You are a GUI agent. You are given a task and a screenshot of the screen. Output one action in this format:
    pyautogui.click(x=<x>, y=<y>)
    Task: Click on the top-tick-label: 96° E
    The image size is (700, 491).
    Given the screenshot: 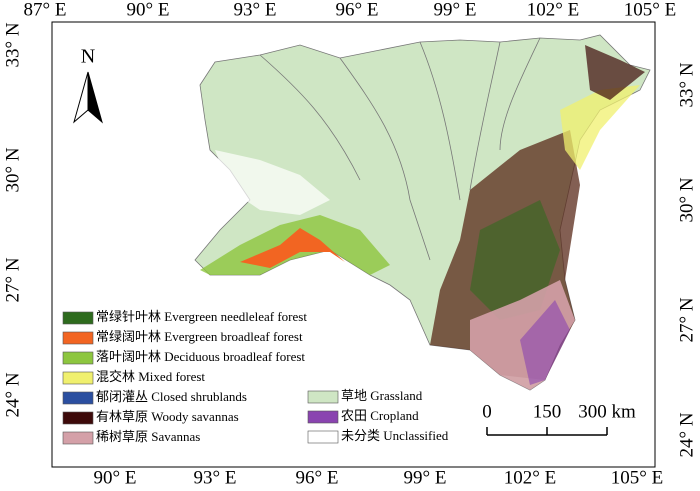 What is the action you would take?
    pyautogui.click(x=357, y=10)
    